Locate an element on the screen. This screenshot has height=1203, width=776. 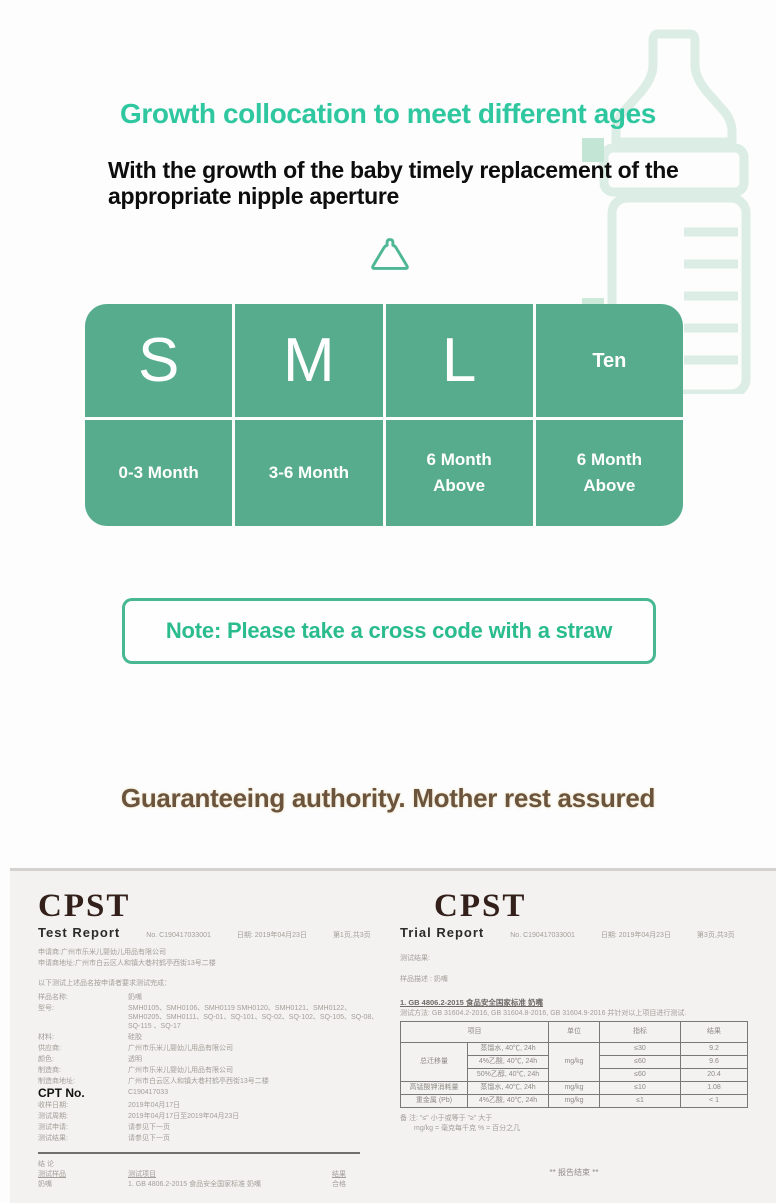
size-cell-ten: Ten is located at coordinates (609, 360).